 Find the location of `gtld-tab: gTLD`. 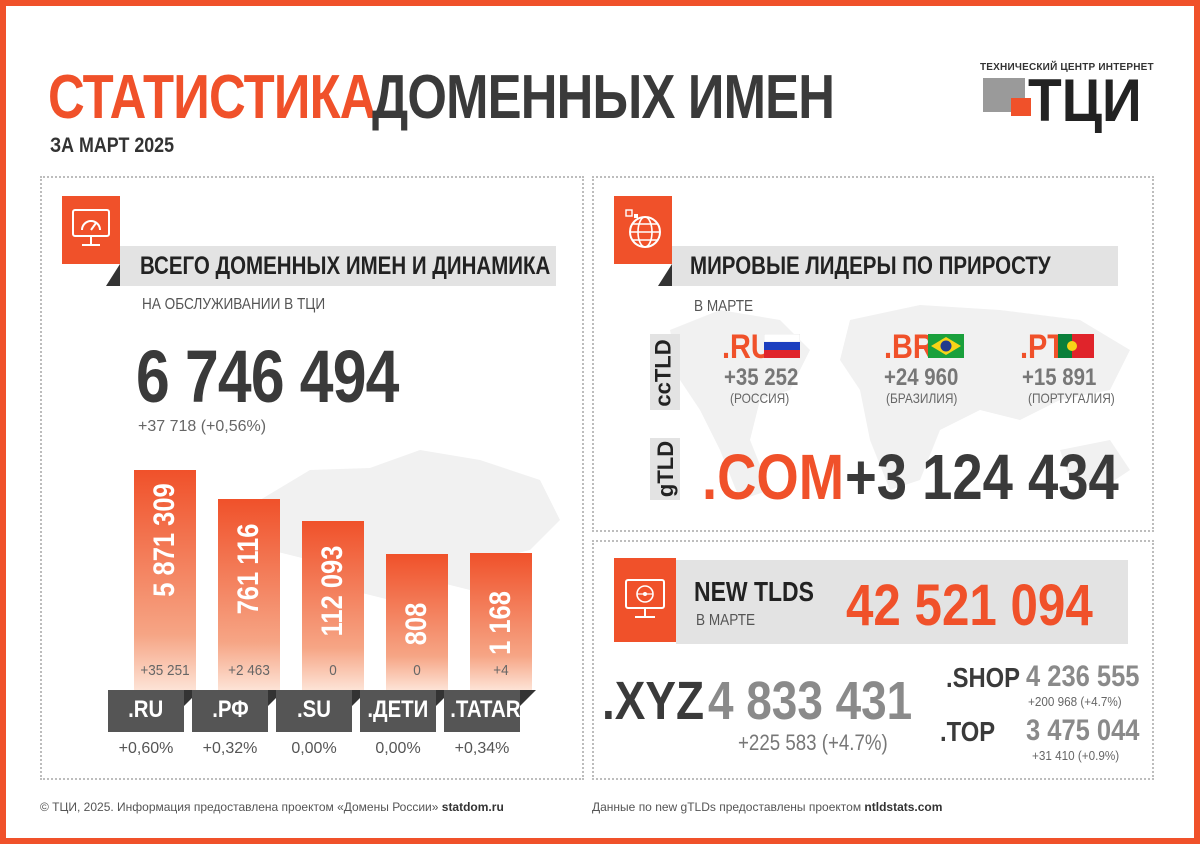

gtld-tab: gTLD is located at coordinates (665, 469).